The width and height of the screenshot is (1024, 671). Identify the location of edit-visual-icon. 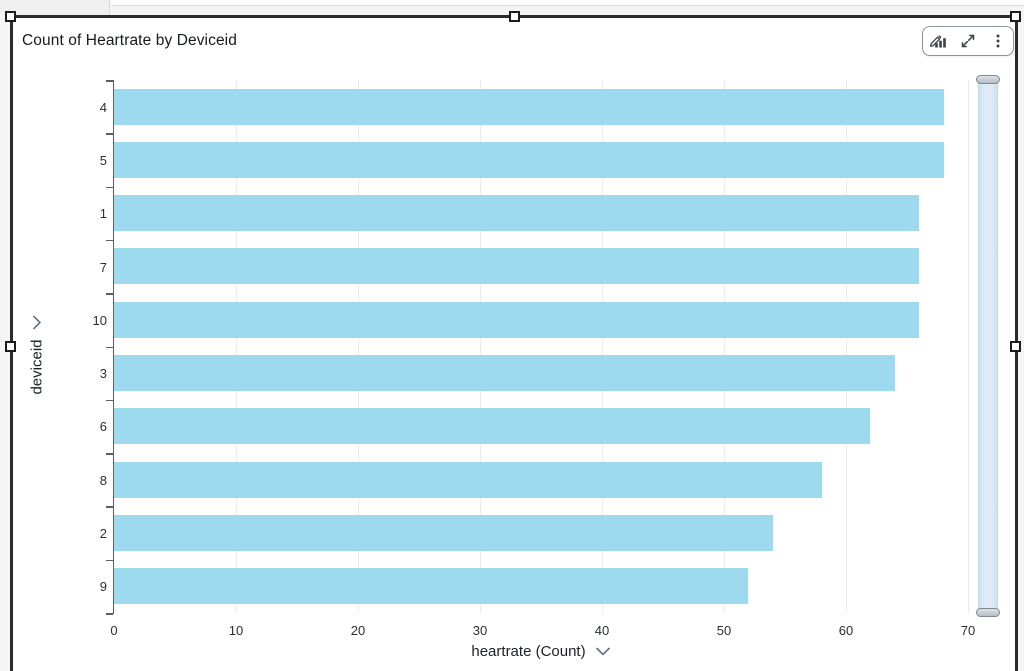
(938, 41).